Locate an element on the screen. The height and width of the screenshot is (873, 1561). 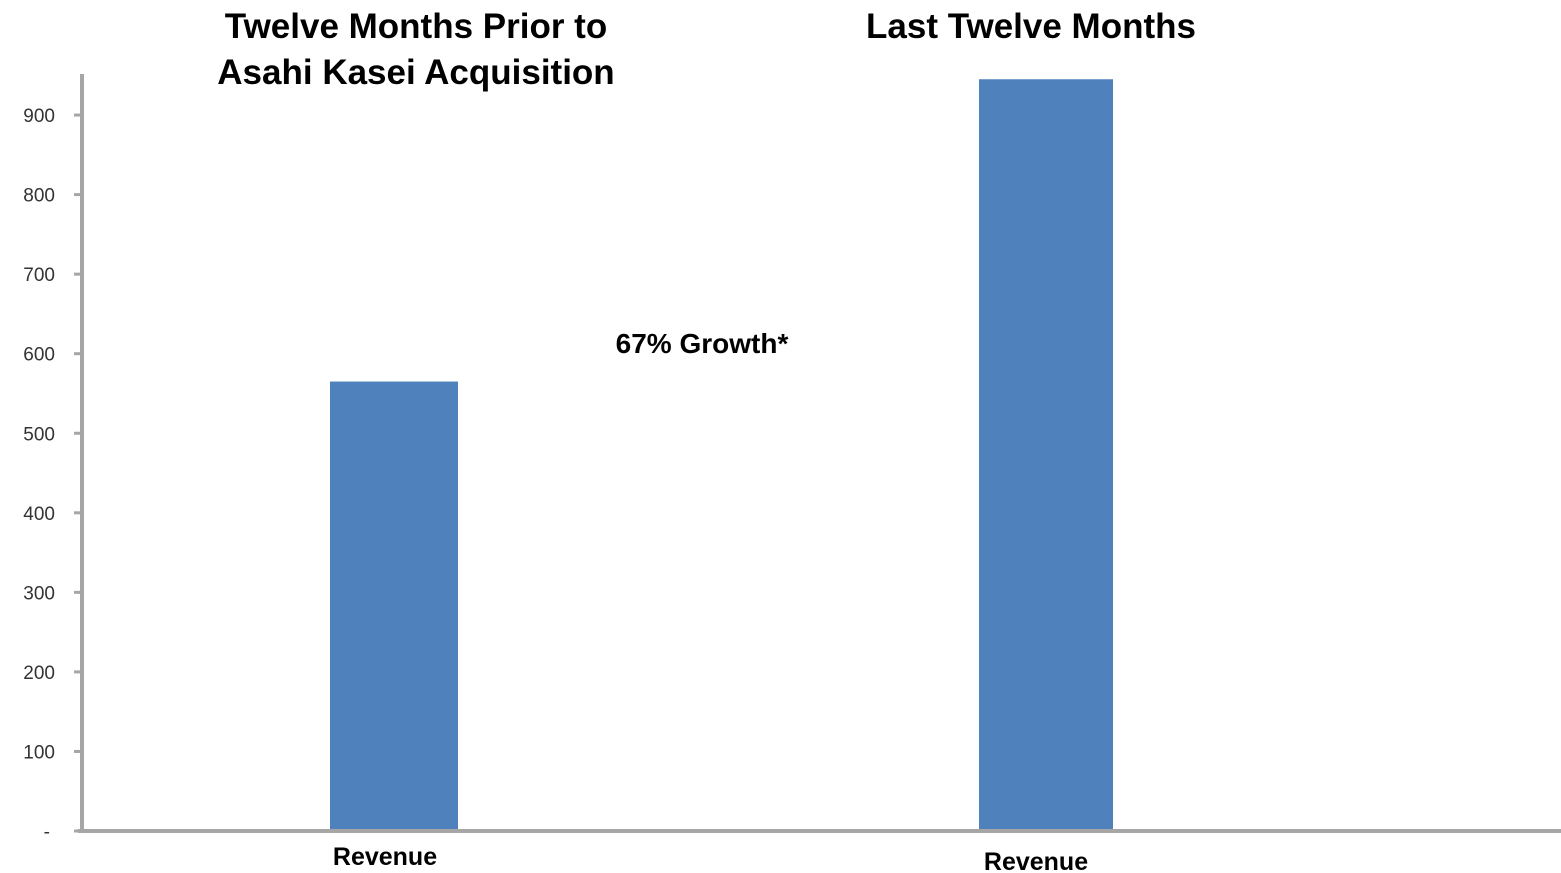
y-tick-label: 900 is located at coordinates (39, 116).